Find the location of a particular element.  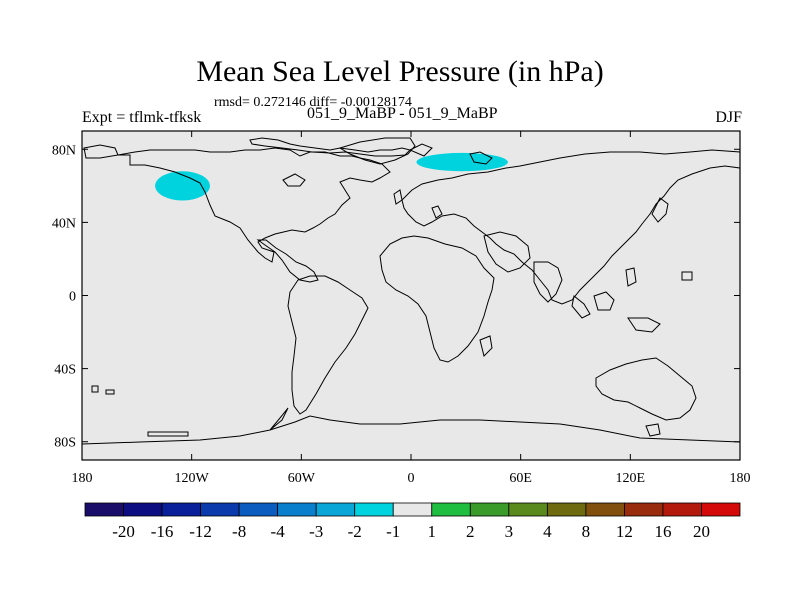

coast-africa is located at coordinates (437, 299).